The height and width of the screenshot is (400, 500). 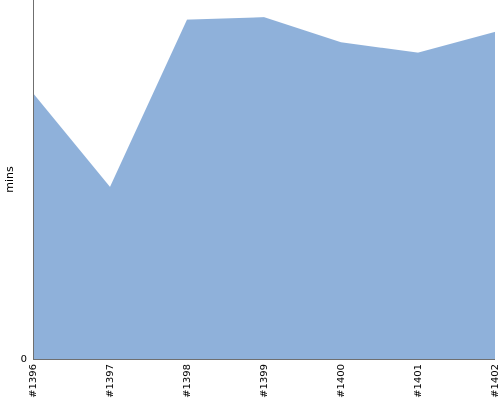 I want to click on x-tick-label: #1399, so click(x=264, y=381).